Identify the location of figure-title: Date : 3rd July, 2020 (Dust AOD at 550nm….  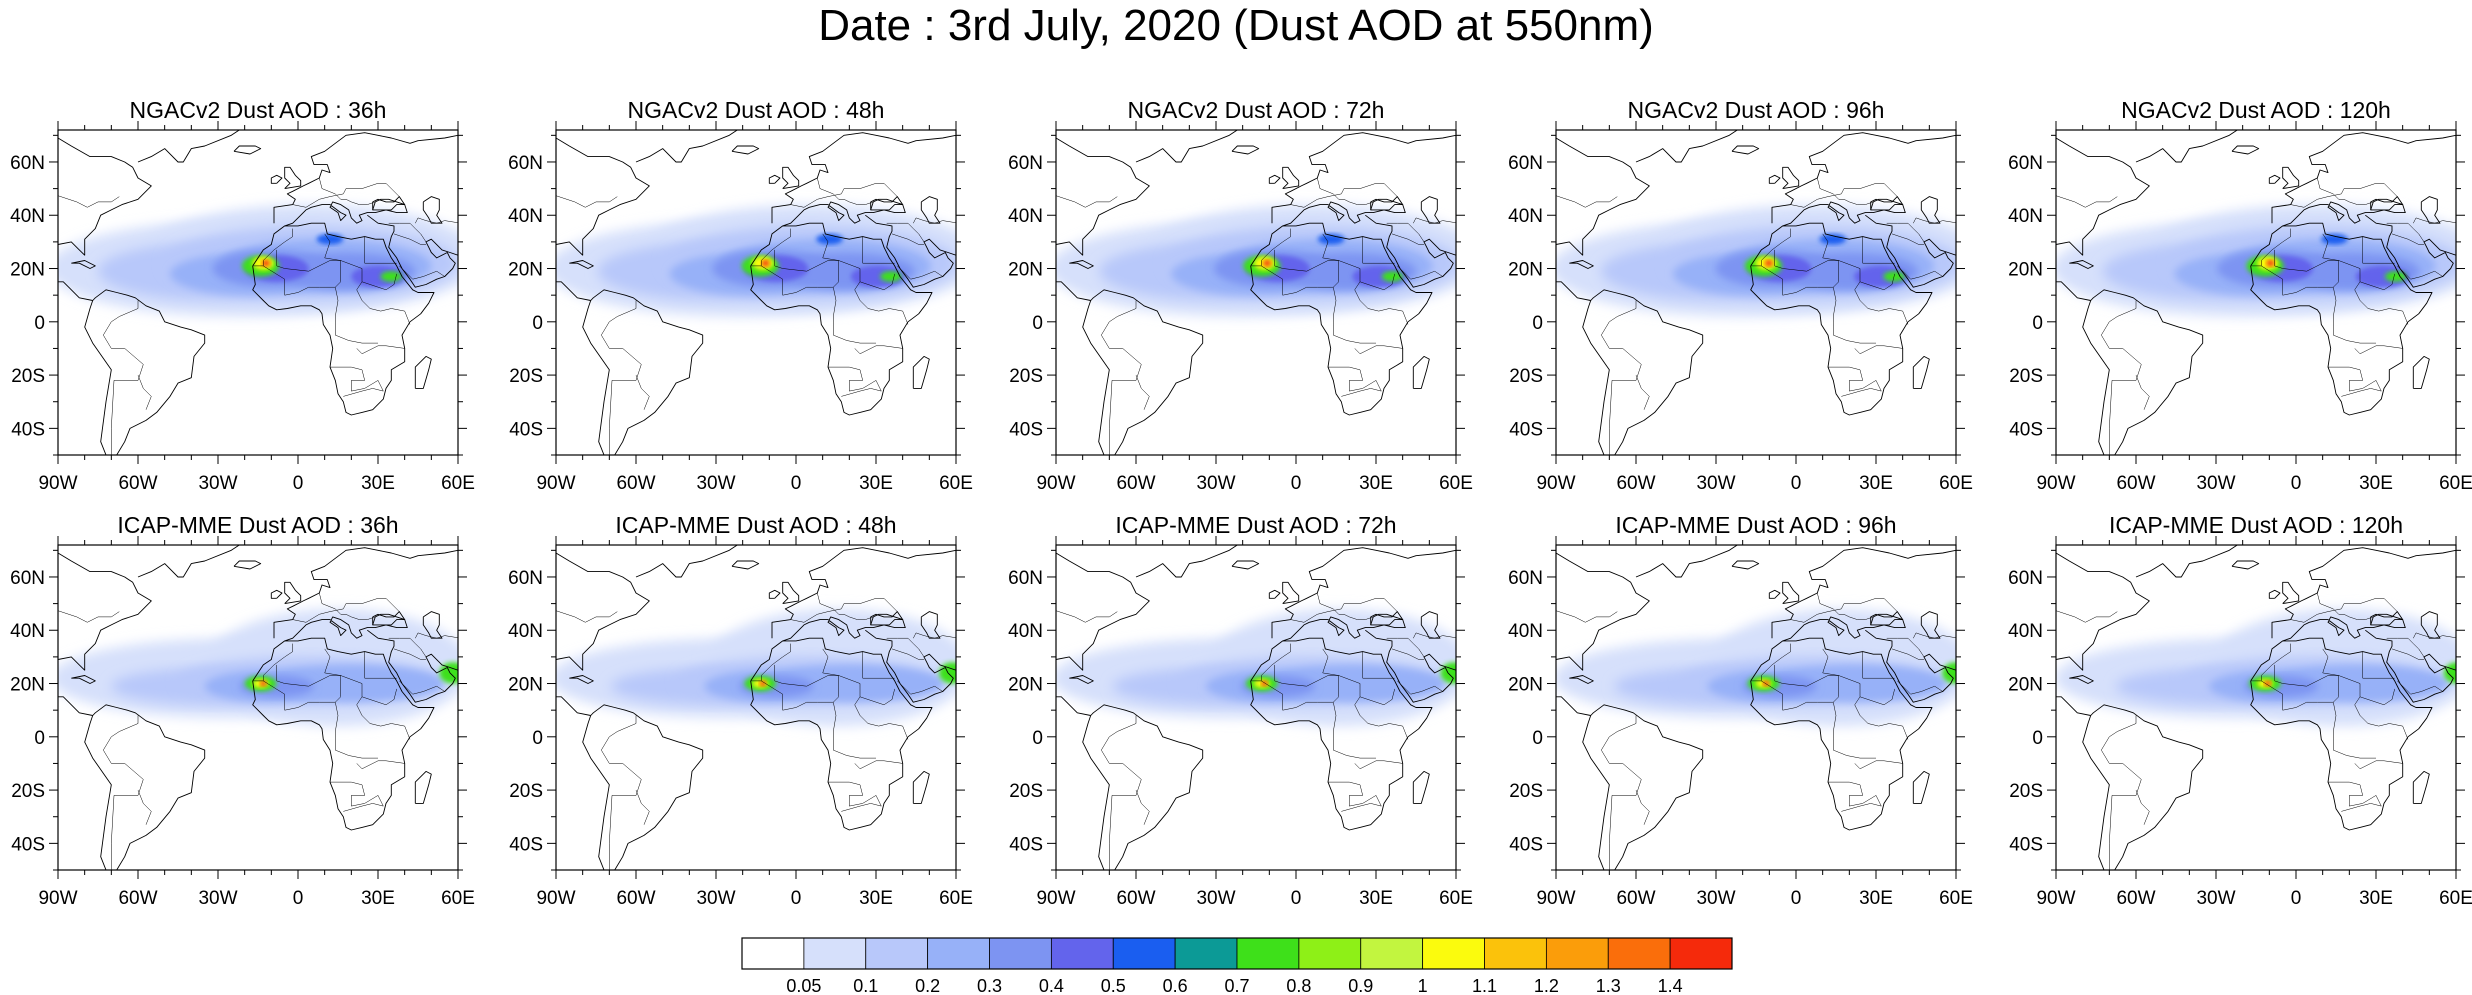
(1236, 25).